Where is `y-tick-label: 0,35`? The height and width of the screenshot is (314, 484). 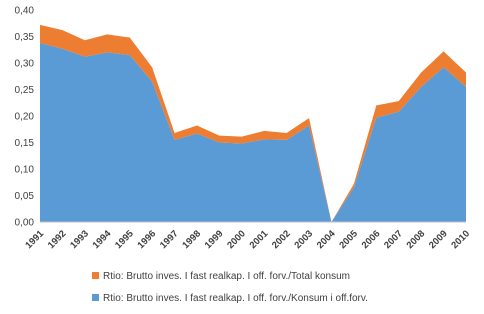
y-tick-label: 0,35 is located at coordinates (25, 37).